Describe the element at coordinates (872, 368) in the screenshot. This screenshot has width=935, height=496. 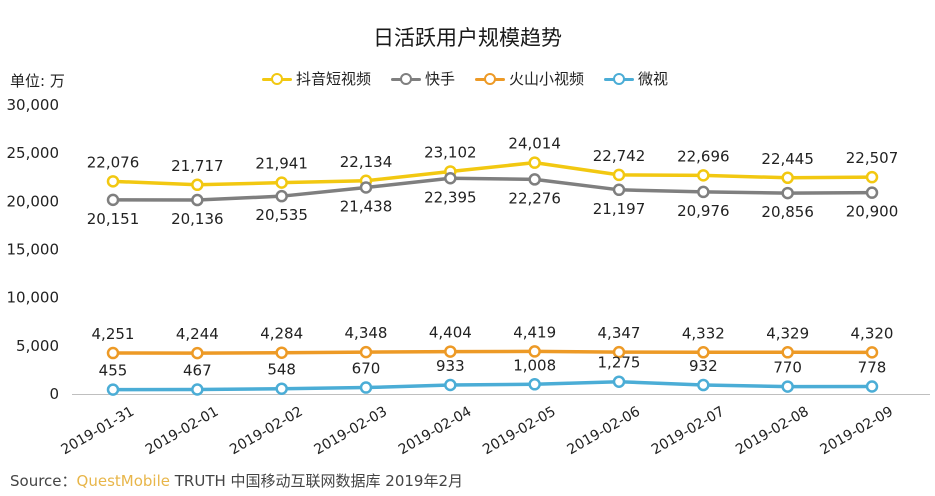
I see `data-label-weishi: 778` at that location.